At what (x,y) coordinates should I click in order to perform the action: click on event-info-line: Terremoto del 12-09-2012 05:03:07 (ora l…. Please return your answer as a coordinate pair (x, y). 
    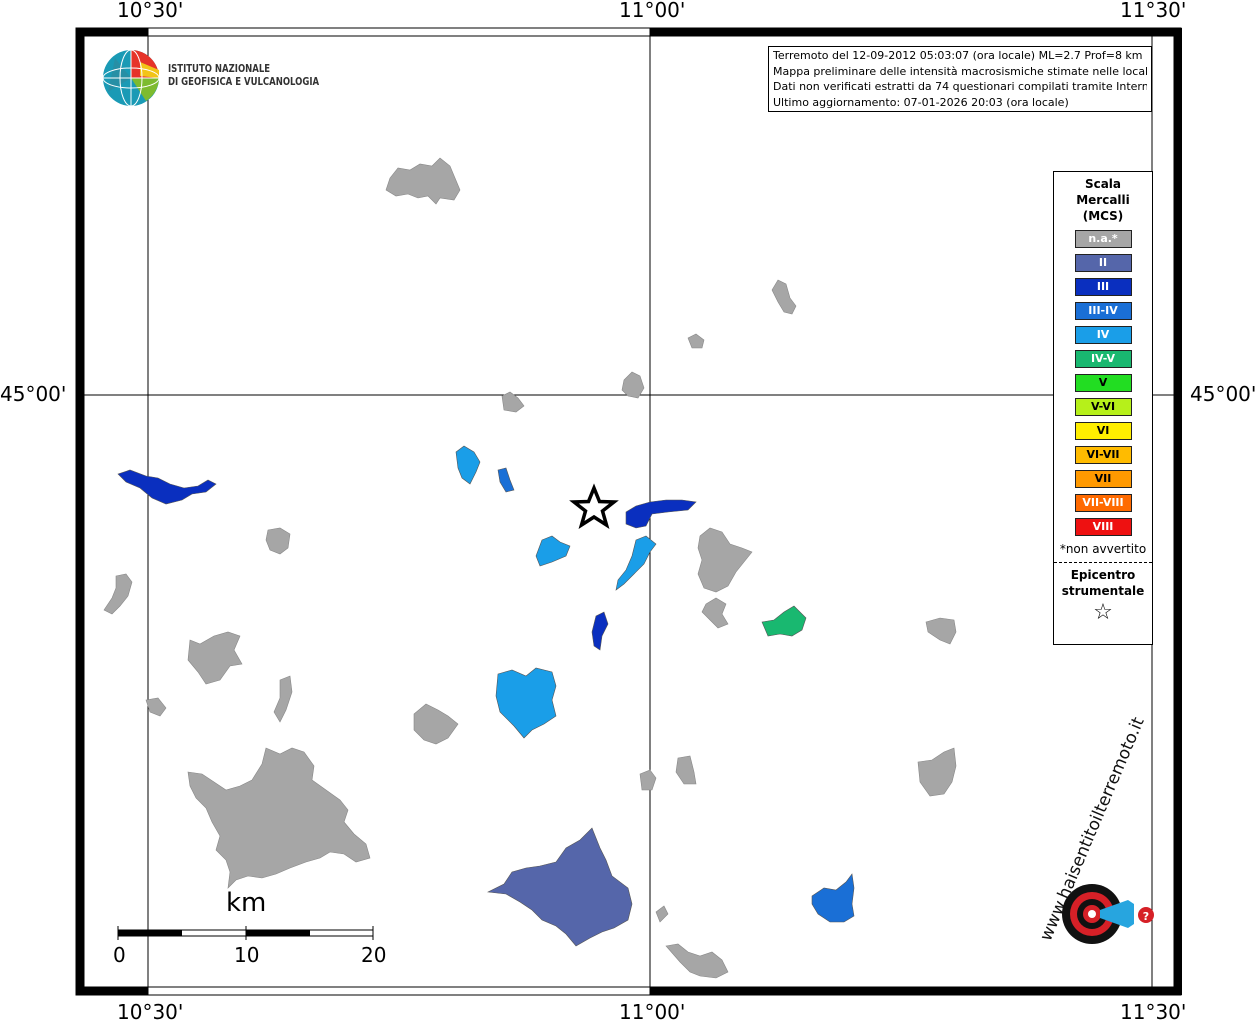
    Looking at the image, I should click on (958, 55).